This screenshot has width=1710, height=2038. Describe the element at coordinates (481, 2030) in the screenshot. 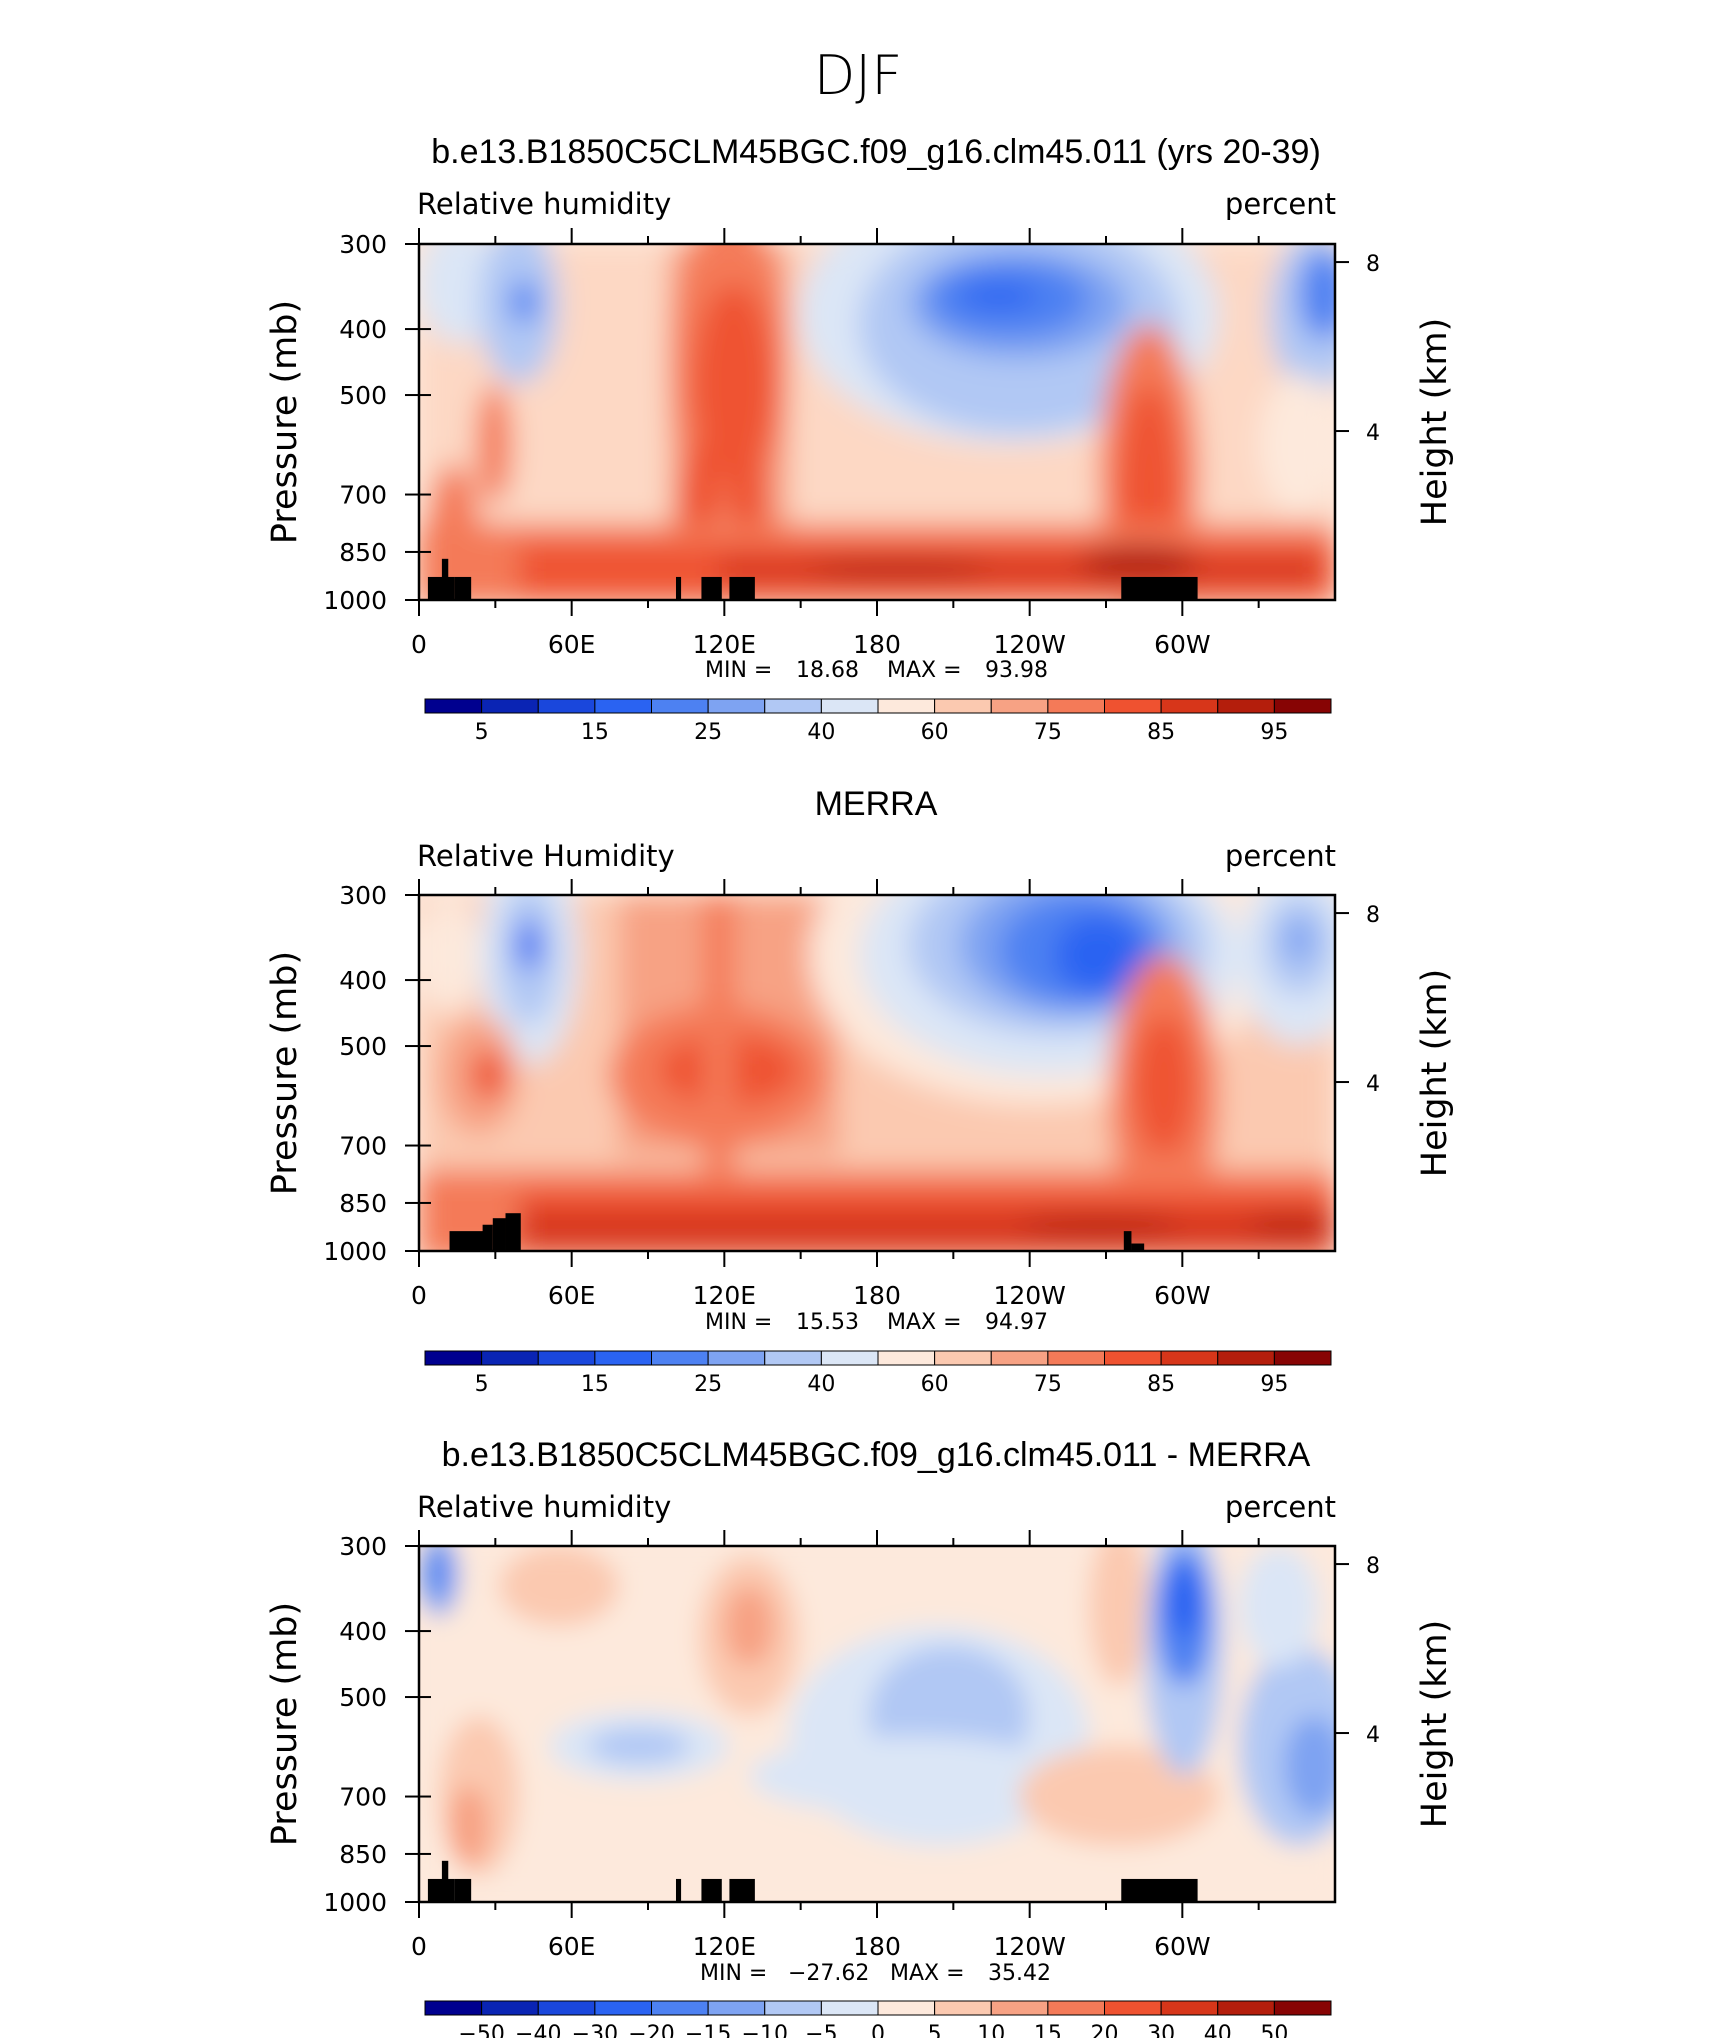

I see `colorbar-label: −50` at that location.